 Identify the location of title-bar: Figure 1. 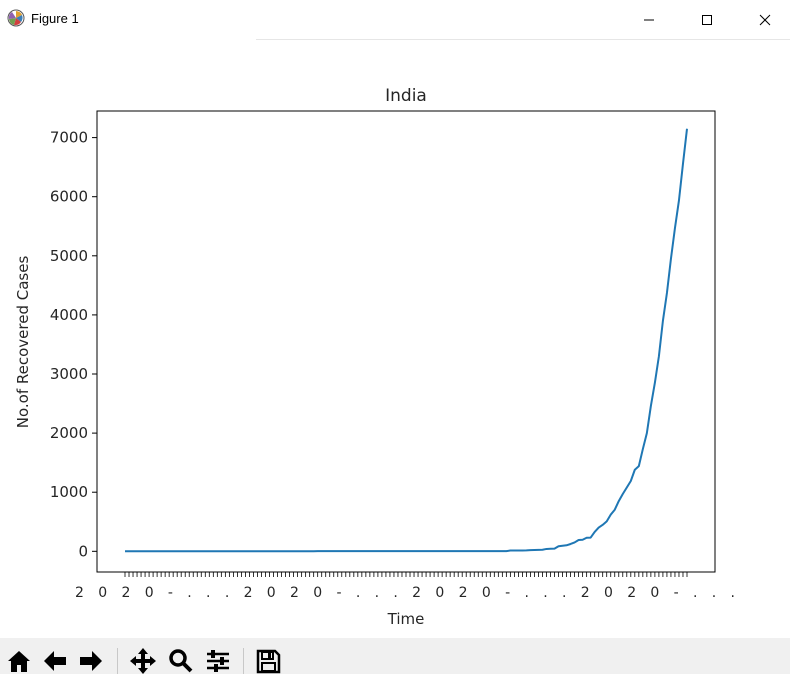
(395, 20).